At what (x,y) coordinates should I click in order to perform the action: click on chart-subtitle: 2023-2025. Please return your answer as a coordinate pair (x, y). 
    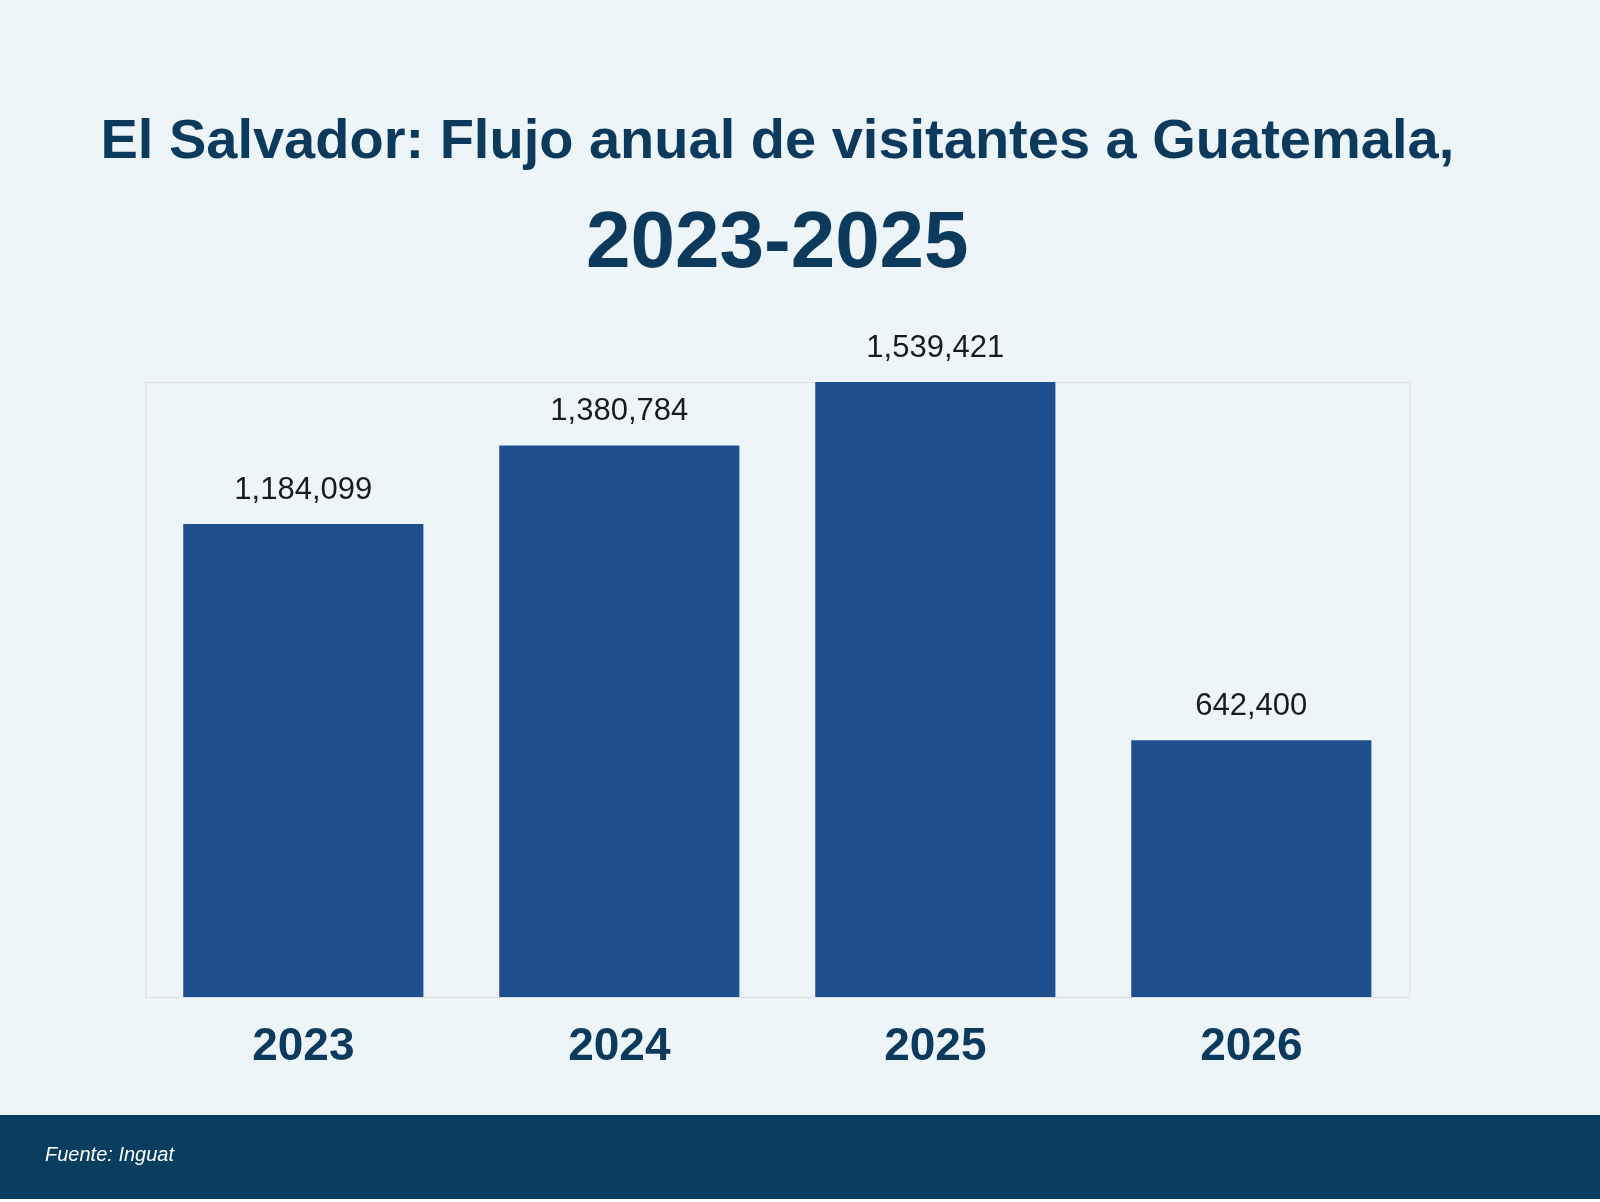
    Looking at the image, I should click on (777, 239).